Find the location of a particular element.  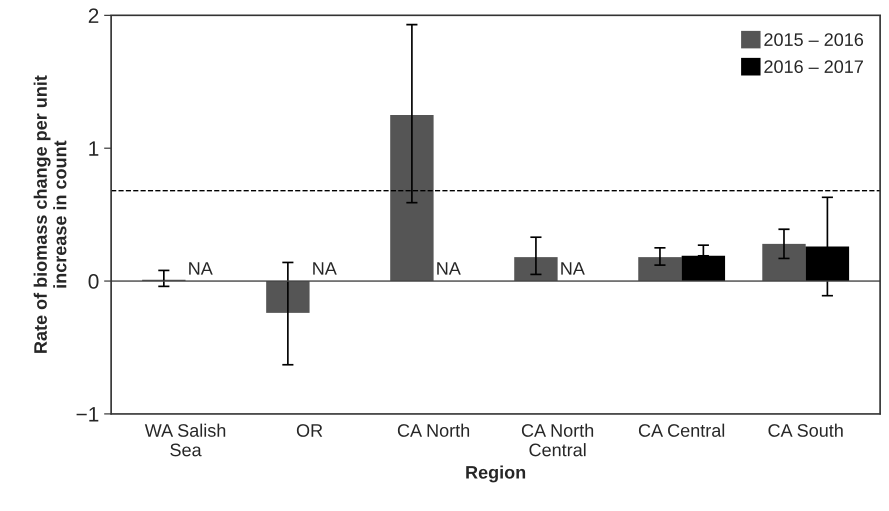

y-tick-label: −1 is located at coordinates (87, 414).